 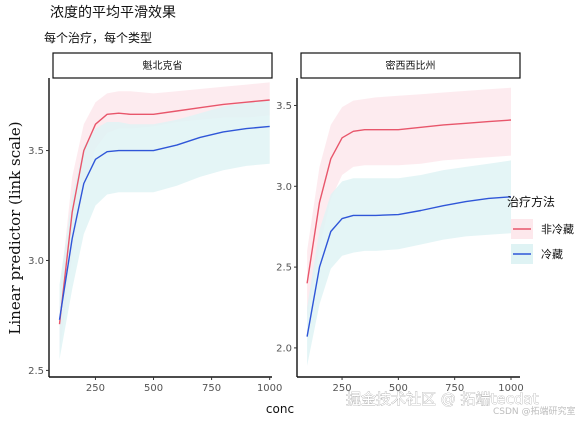 I want to click on legend-item-non-chilled: 非冷藏, so click(x=542, y=229).